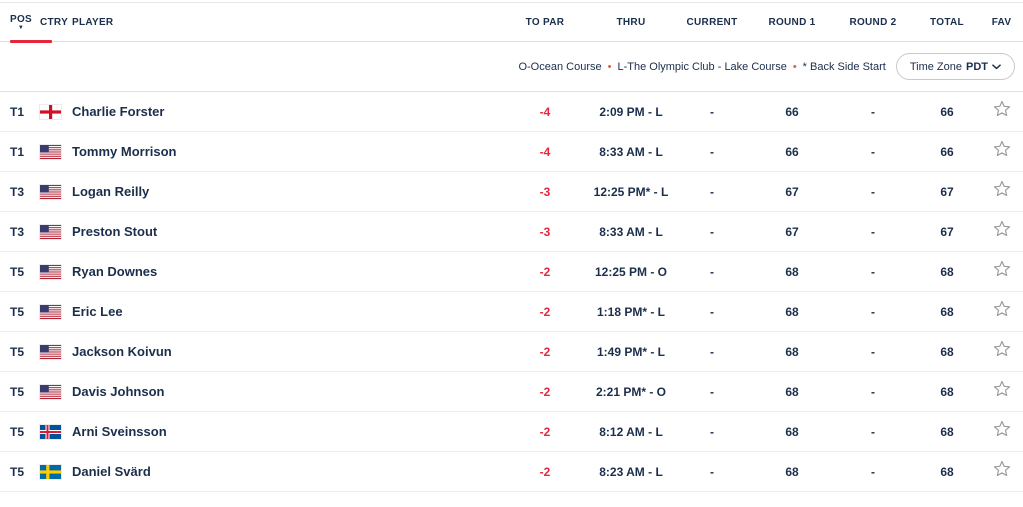 The width and height of the screenshot is (1023, 507). I want to click on player-name: Charlie Forster, so click(118, 111).